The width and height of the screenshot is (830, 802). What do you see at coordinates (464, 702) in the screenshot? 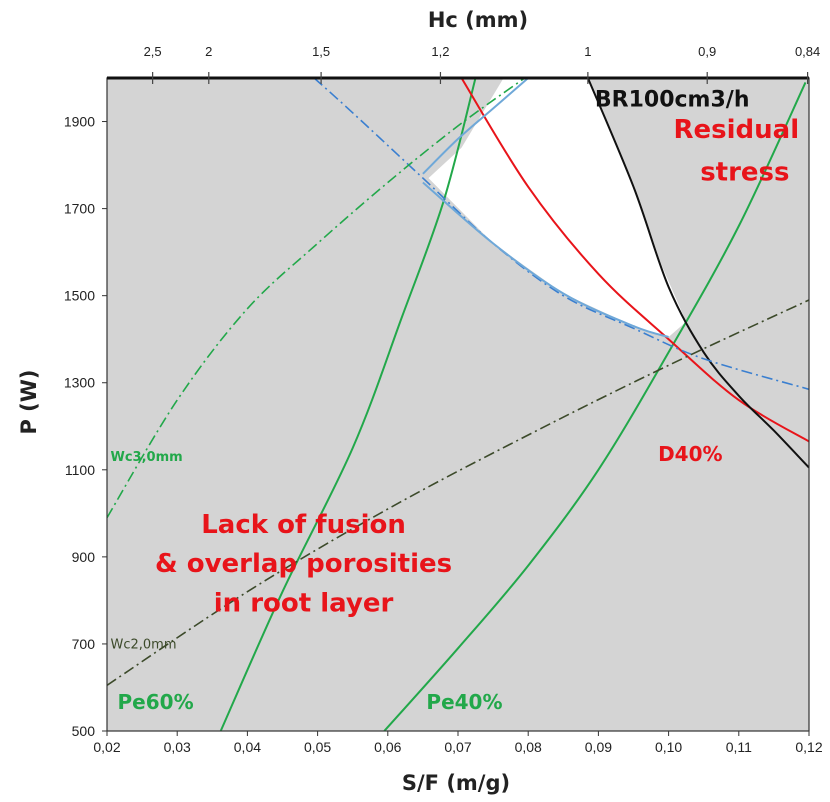
I see `annotation-label: Pe40%` at bounding box center [464, 702].